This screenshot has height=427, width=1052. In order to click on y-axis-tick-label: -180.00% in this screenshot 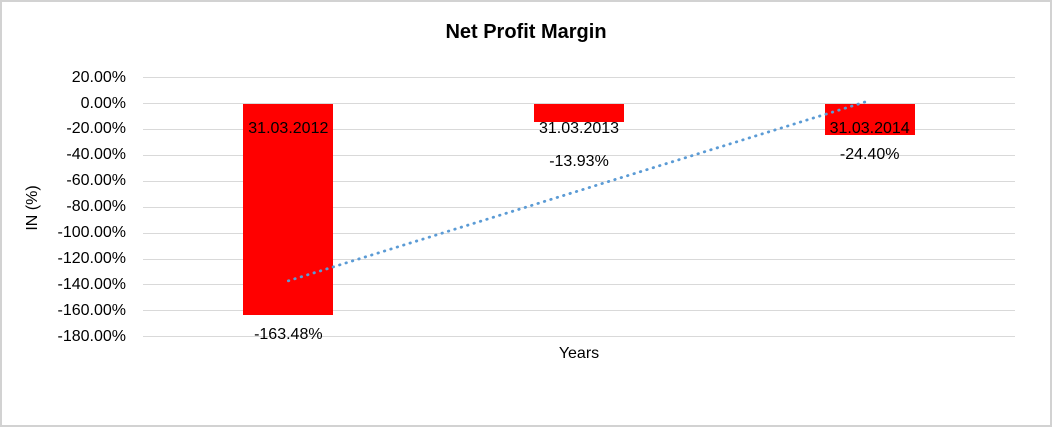, I will do `click(92, 336)`.